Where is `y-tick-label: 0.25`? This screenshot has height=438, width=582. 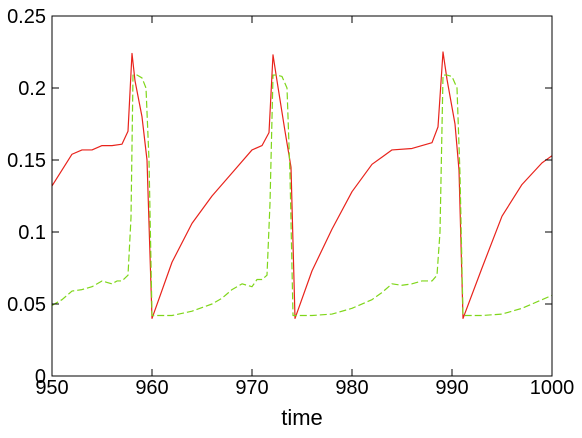
y-tick-label: 0.25 is located at coordinates (26, 17).